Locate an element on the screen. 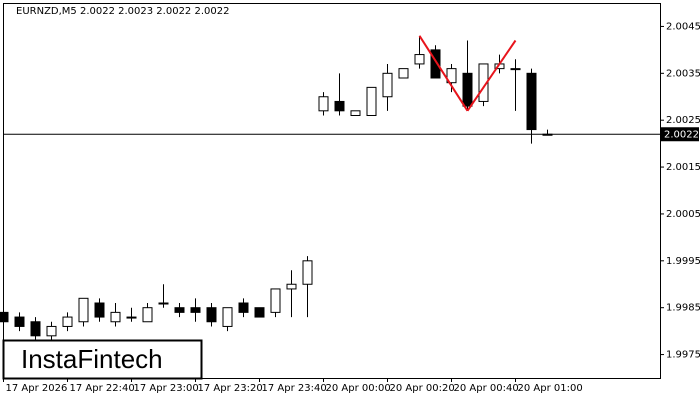  price-label: 2.0022 is located at coordinates (681, 134).